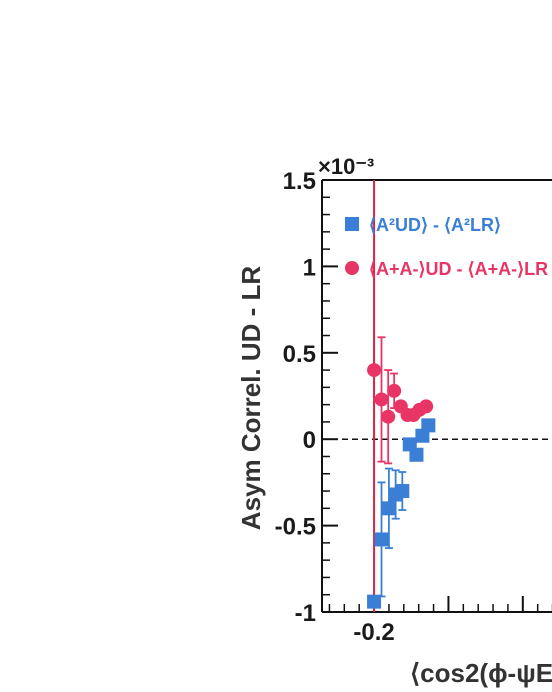 The height and width of the screenshot is (692, 552). What do you see at coordinates (305, 613) in the screenshot?
I see `y-tick-label: -1` at bounding box center [305, 613].